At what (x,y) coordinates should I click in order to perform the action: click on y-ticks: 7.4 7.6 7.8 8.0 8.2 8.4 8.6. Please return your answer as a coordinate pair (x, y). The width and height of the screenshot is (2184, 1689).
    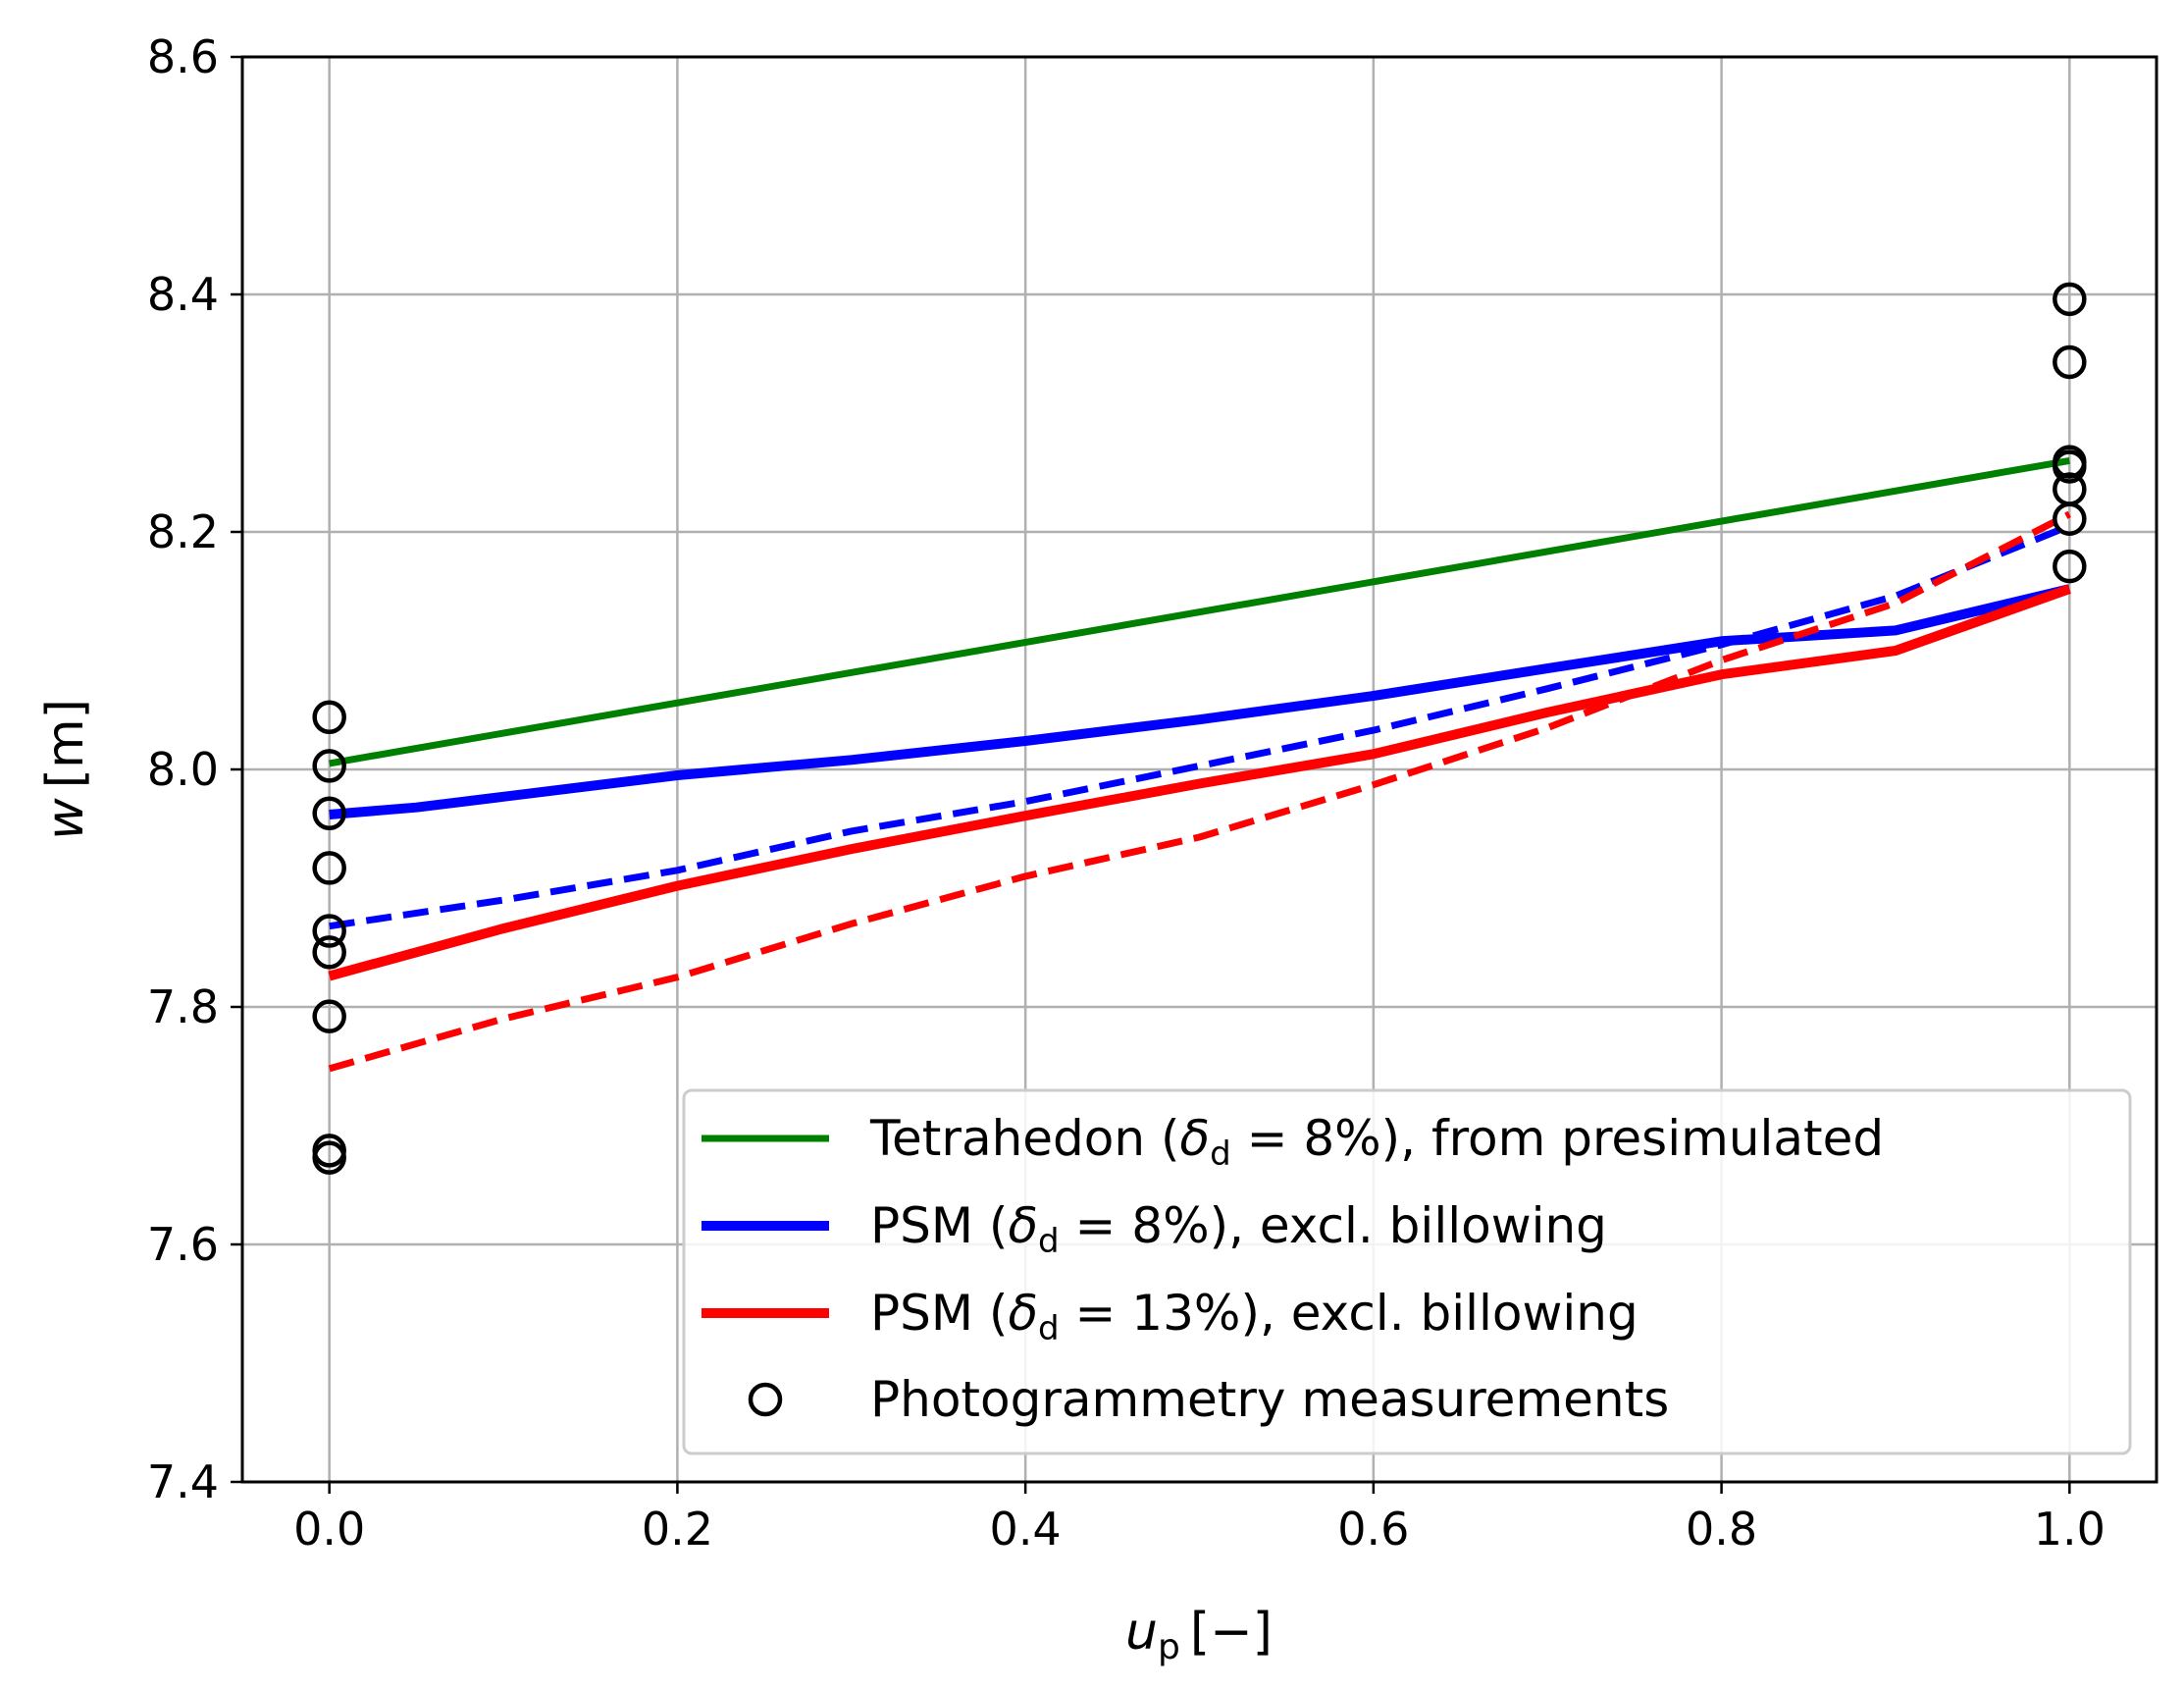
    Looking at the image, I should click on (194, 769).